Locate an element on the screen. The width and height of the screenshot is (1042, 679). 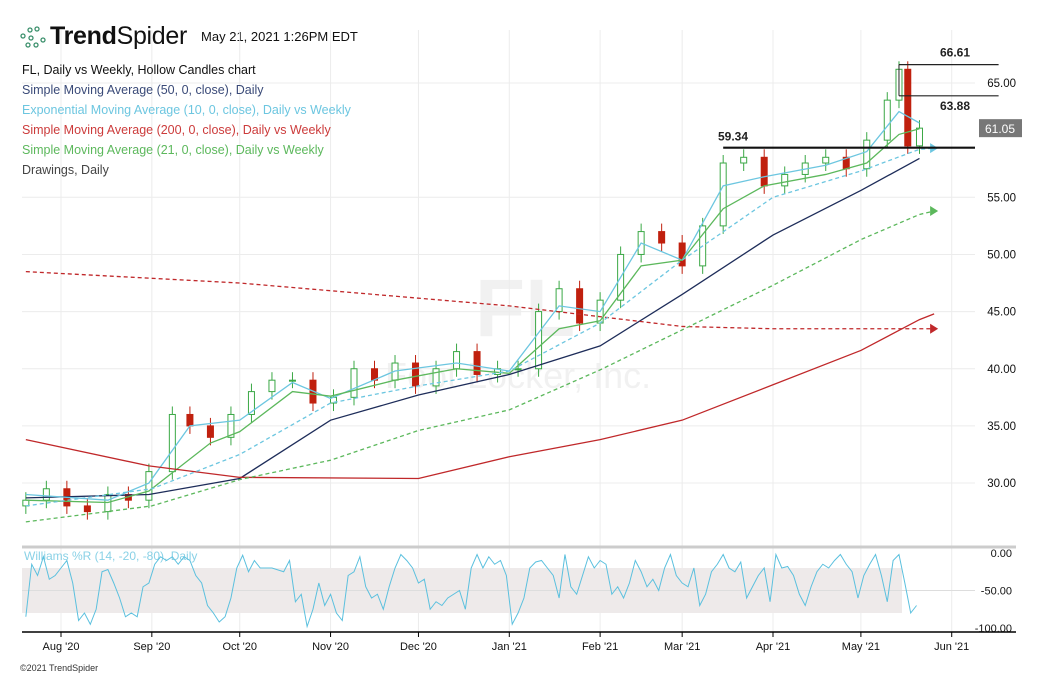
copyright: ©2021 TrendSpider is located at coordinates (59, 668).